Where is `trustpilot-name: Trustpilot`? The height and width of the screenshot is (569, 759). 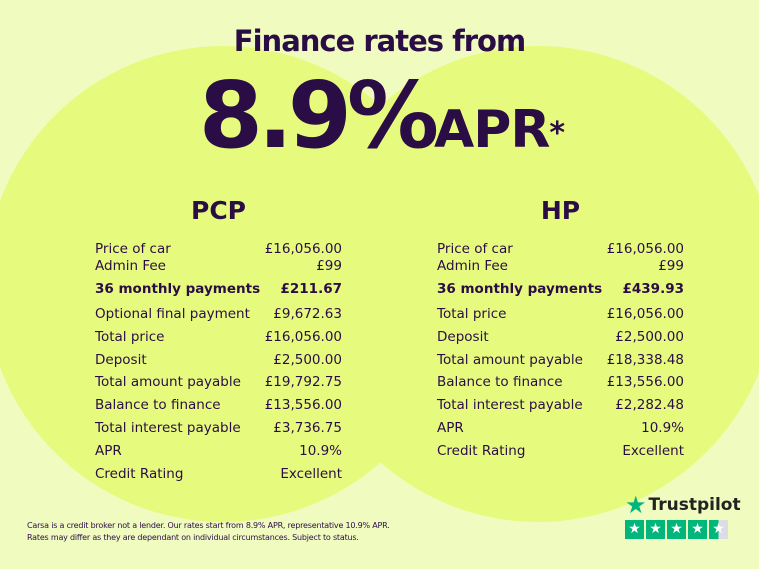 trustpilot-name: Trustpilot is located at coordinates (694, 505).